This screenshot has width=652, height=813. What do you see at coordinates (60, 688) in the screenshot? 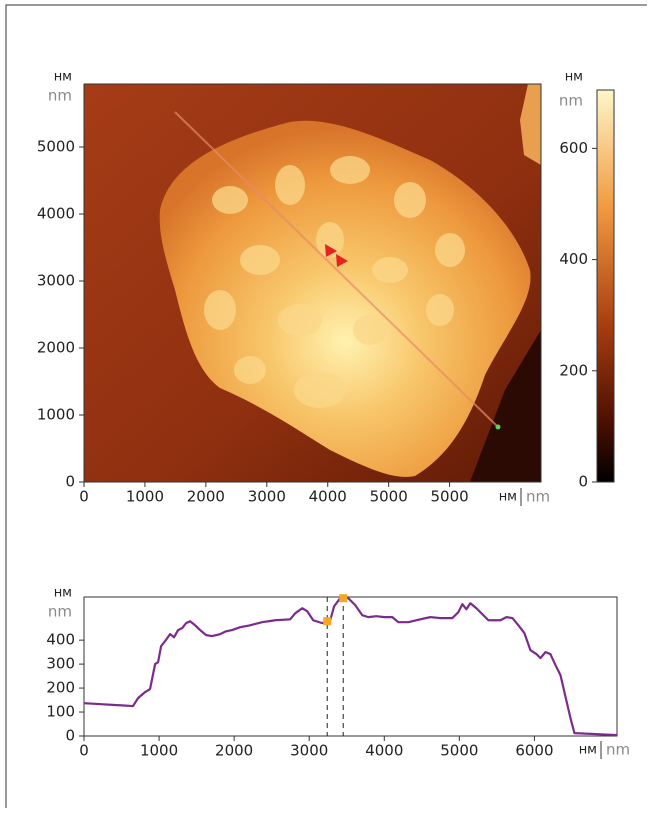
I see `y-tick-label: 200` at bounding box center [60, 688].